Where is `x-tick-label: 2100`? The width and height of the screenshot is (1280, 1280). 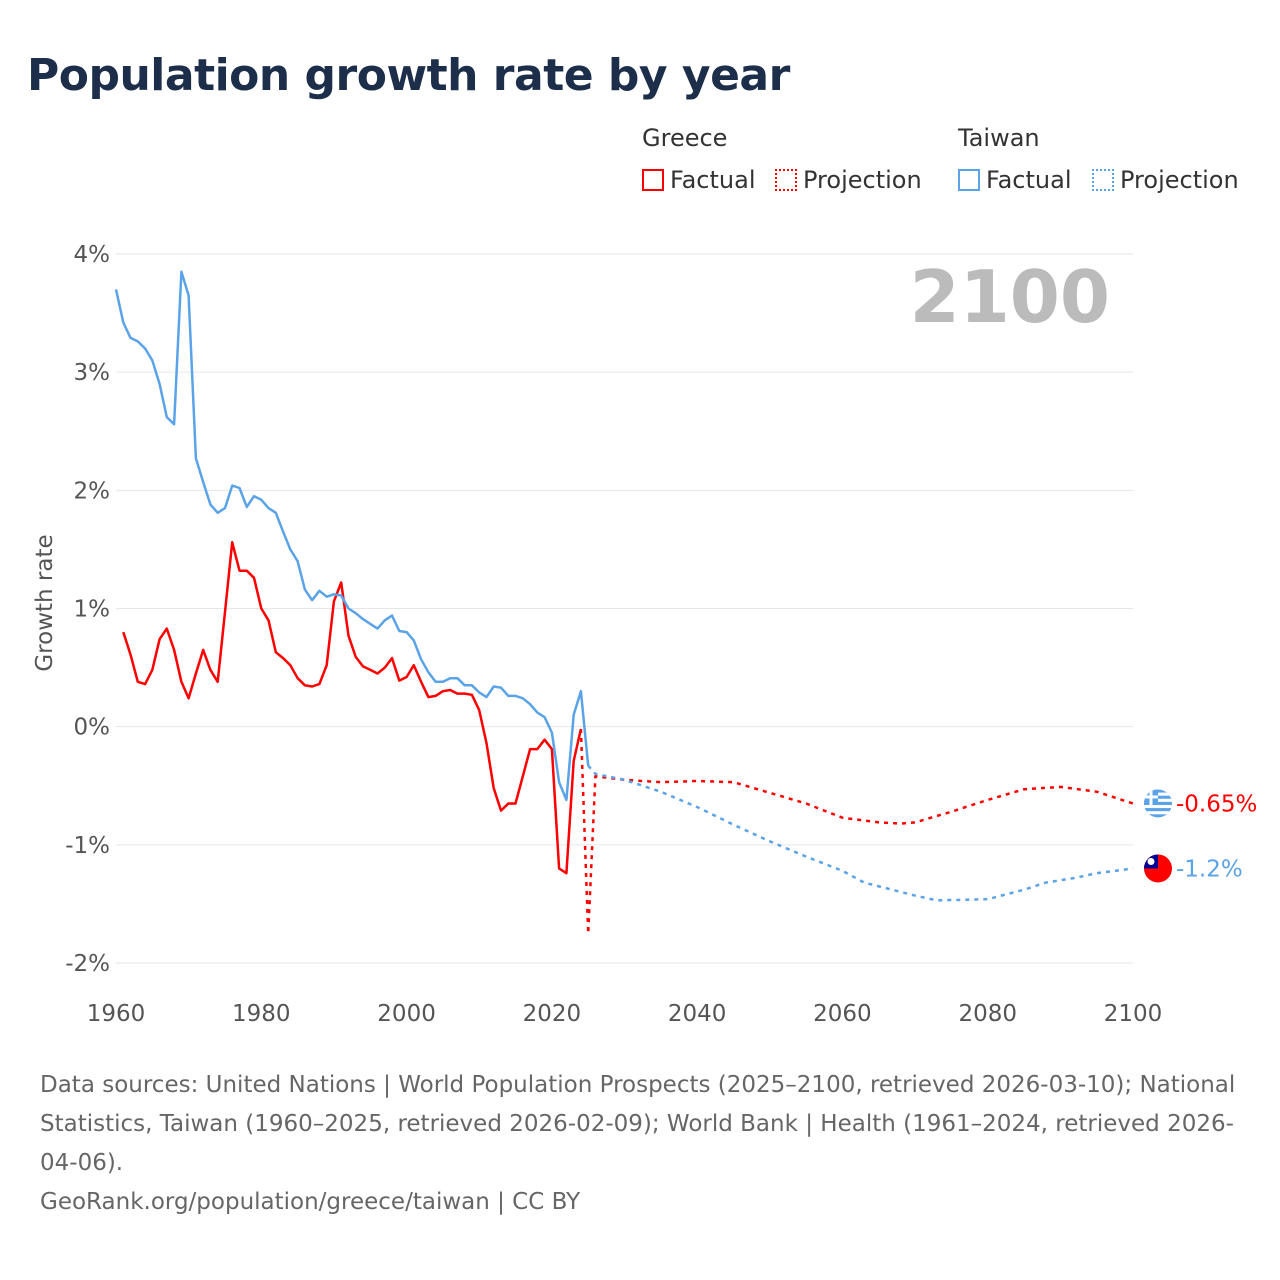 x-tick-label: 2100 is located at coordinates (1133, 1014).